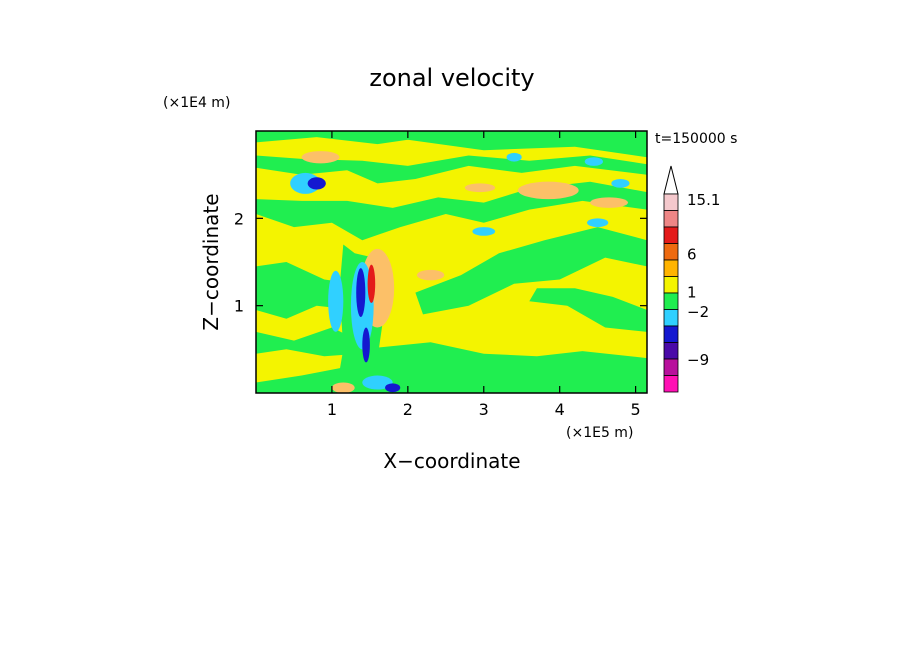 This screenshot has width=904, height=654. I want to click on colorbar-label-4: −9, so click(698, 360).